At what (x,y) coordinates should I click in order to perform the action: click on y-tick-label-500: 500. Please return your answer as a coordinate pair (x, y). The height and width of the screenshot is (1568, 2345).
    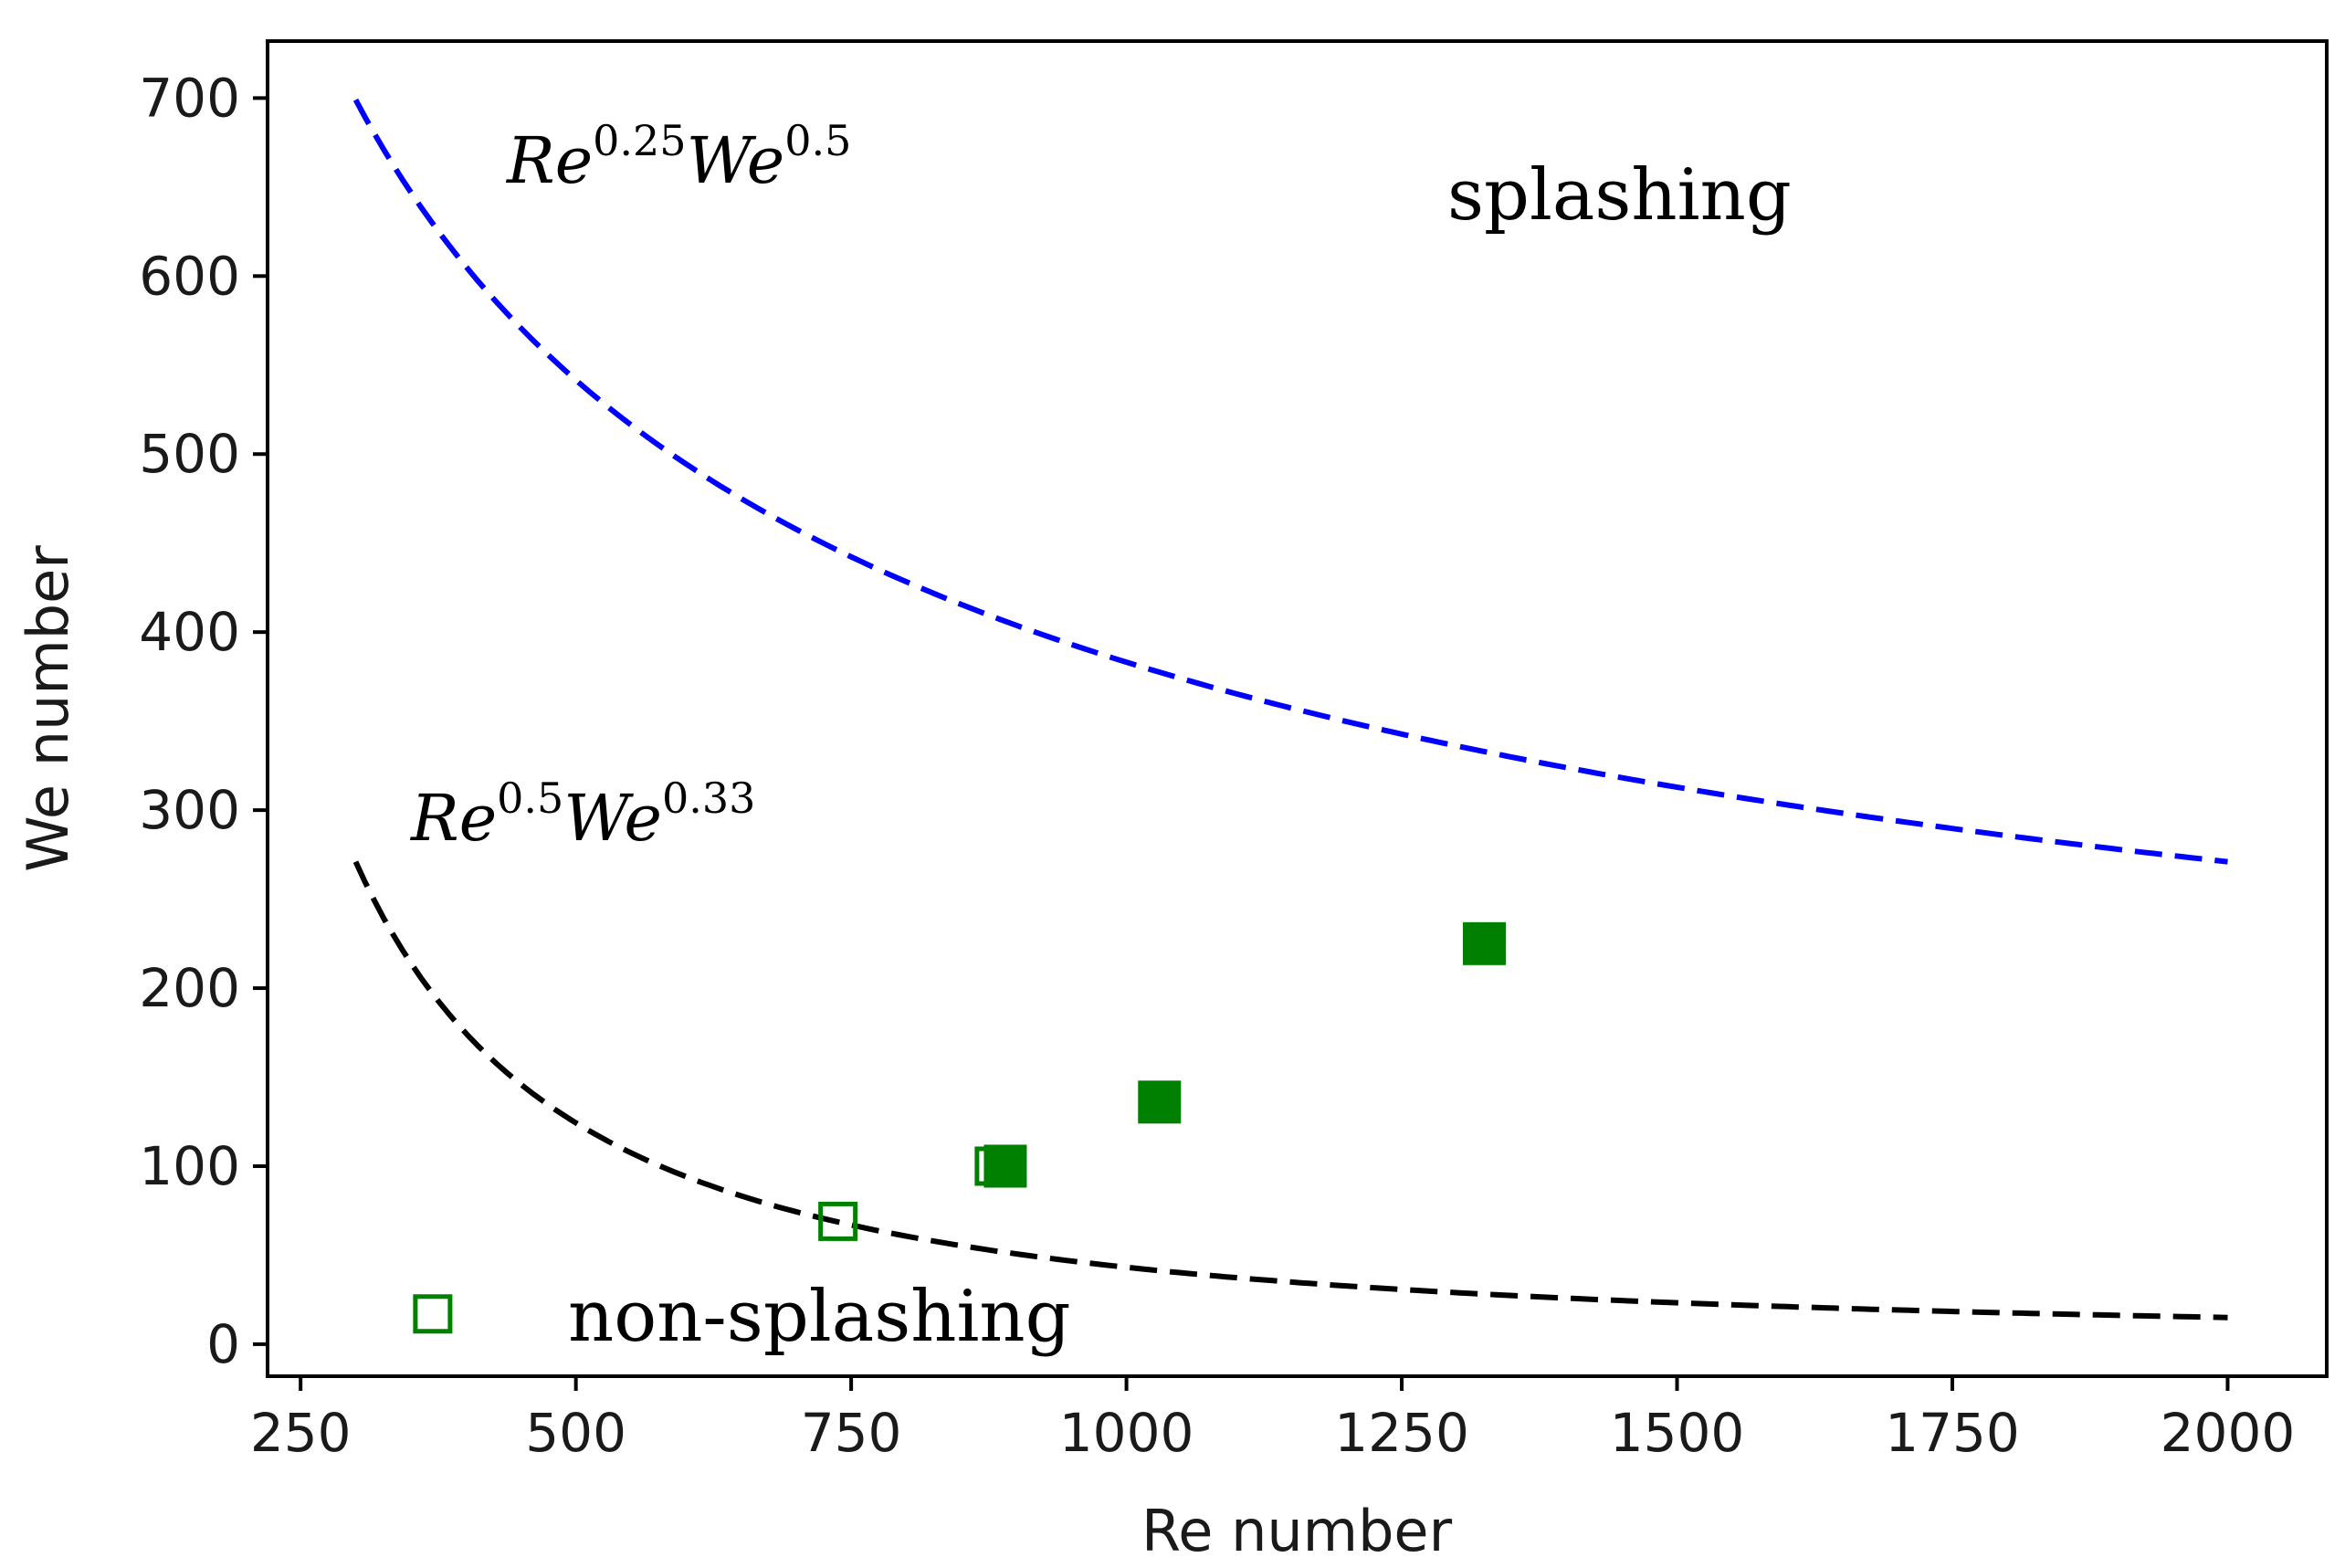
    Looking at the image, I should click on (190, 454).